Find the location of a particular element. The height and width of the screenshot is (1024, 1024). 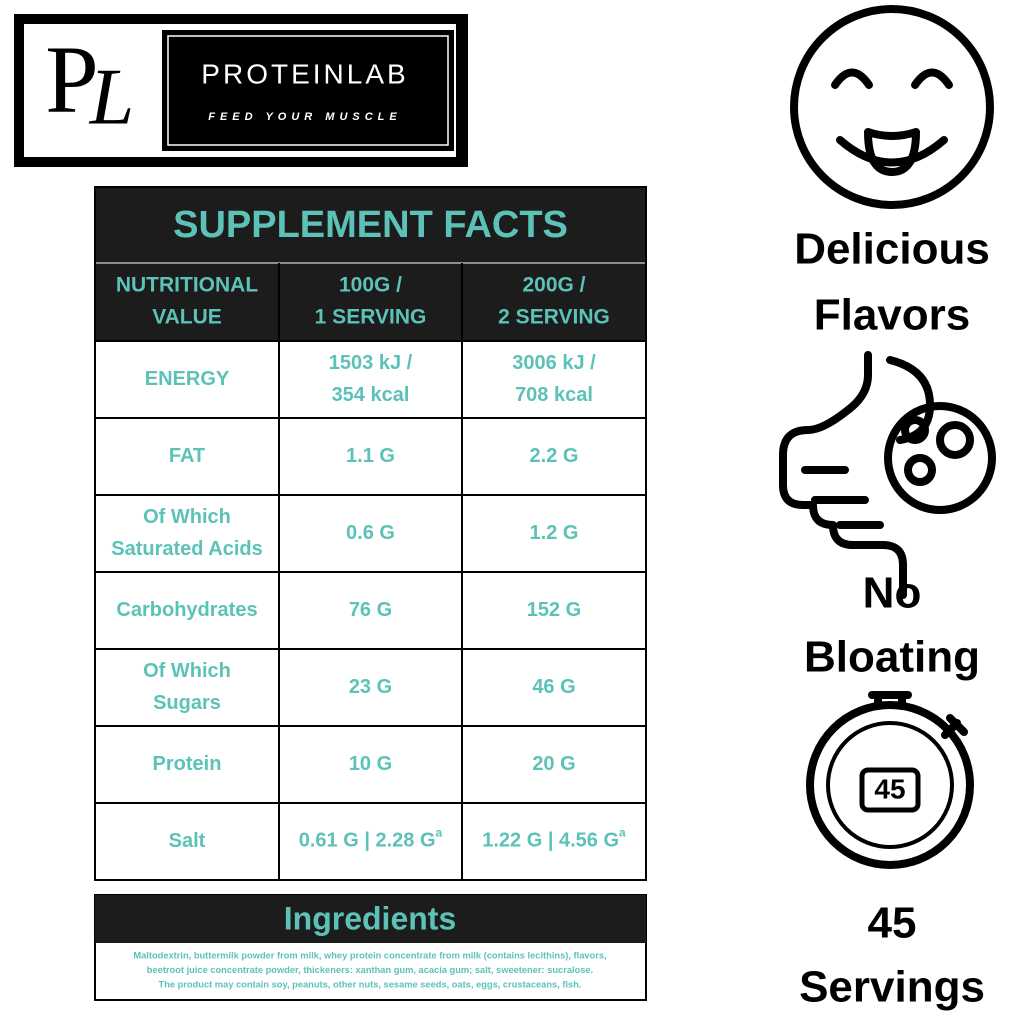

cell-text: ENERGY is located at coordinates (187, 379).